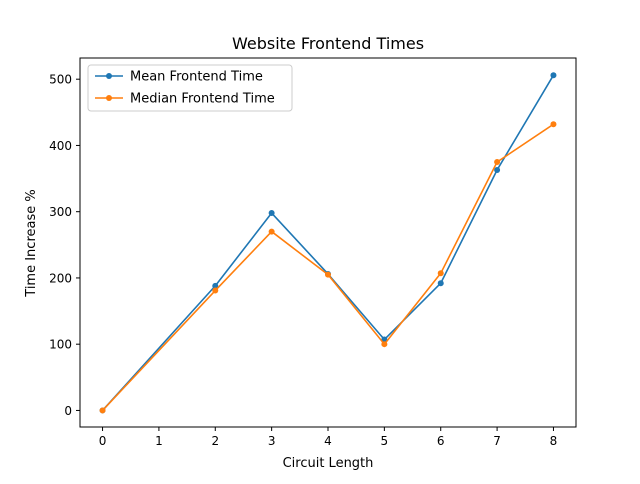  I want to click on y-tick-label: 300, so click(60, 212).